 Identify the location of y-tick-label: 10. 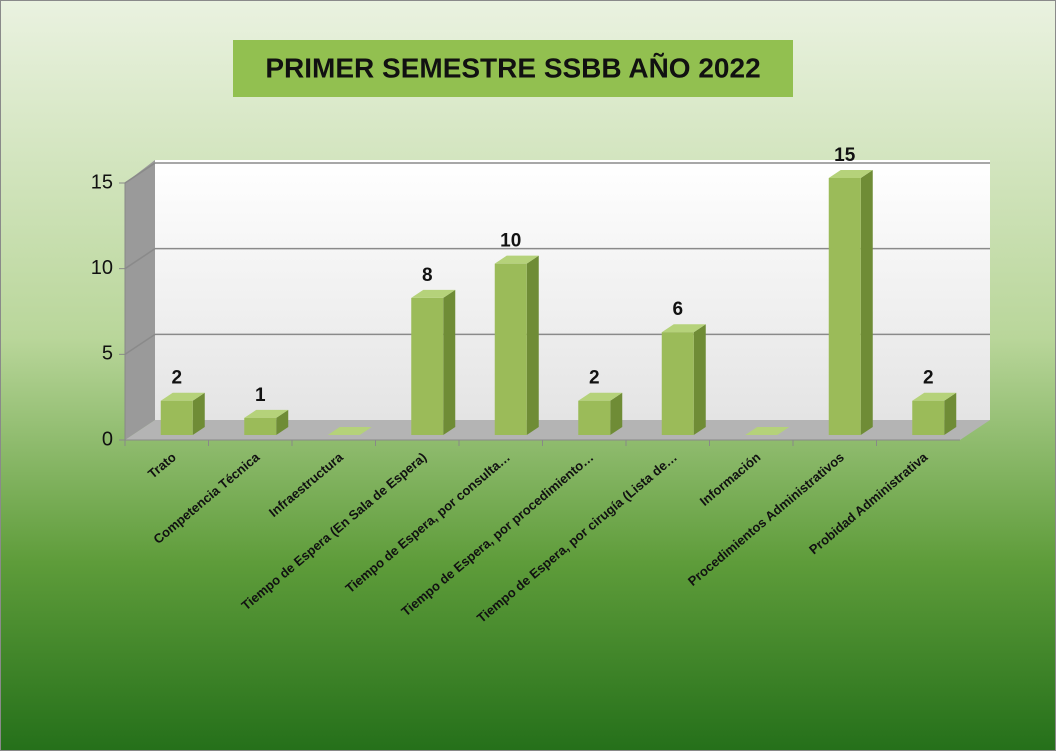
(102, 268).